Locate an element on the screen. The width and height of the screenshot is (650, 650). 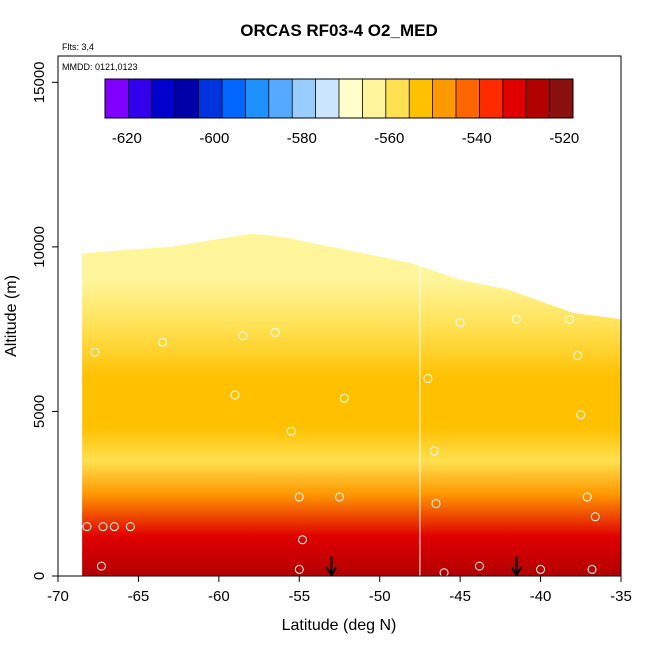
y-tick-label: 0 is located at coordinates (39, 576).